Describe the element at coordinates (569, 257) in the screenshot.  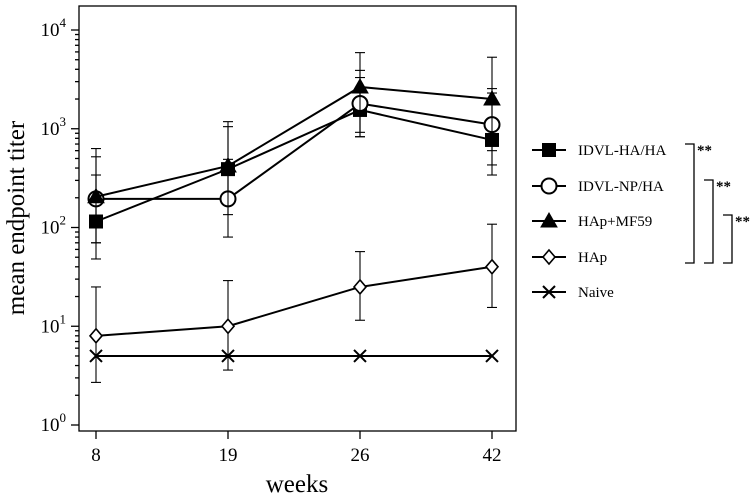
I see `legend-item: HAp` at that location.